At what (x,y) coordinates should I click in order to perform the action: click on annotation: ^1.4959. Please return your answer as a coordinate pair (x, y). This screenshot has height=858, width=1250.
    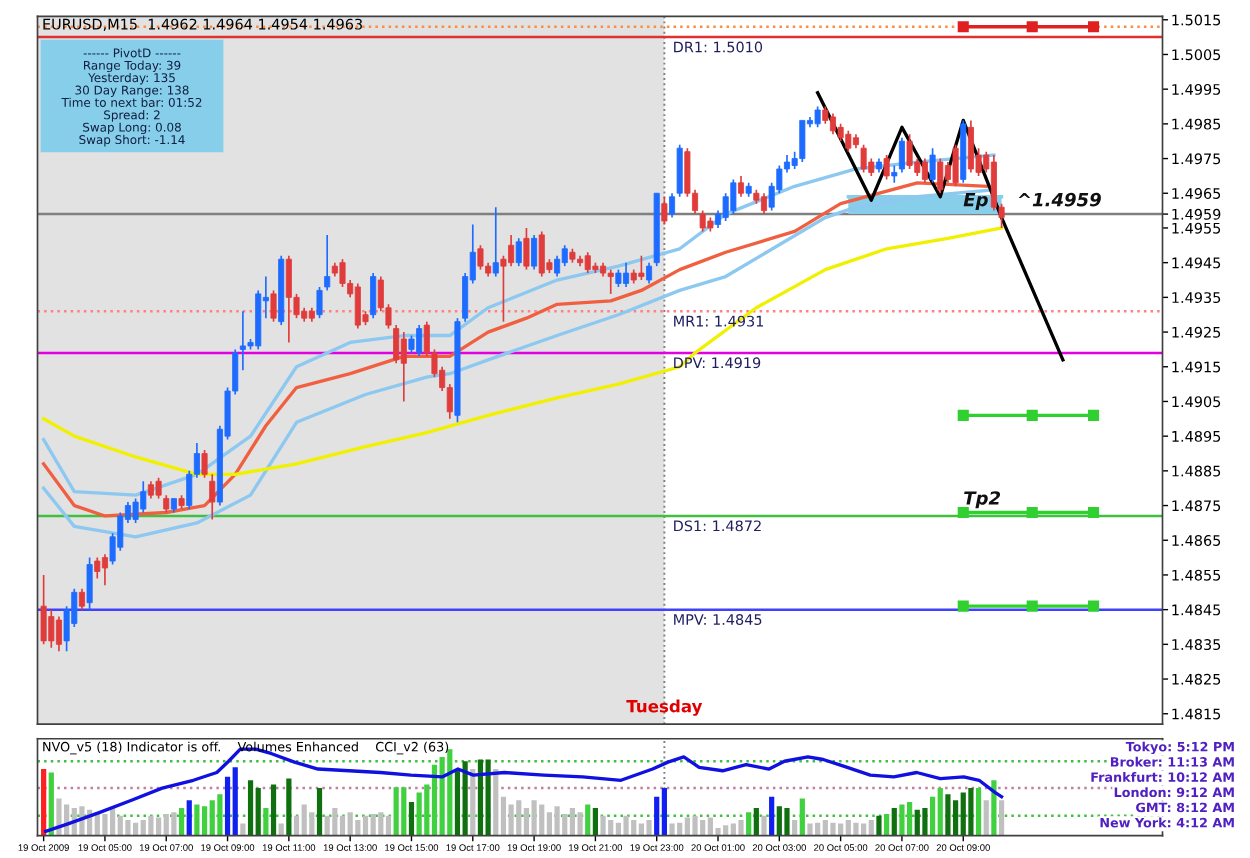
    Looking at the image, I should click on (1059, 199).